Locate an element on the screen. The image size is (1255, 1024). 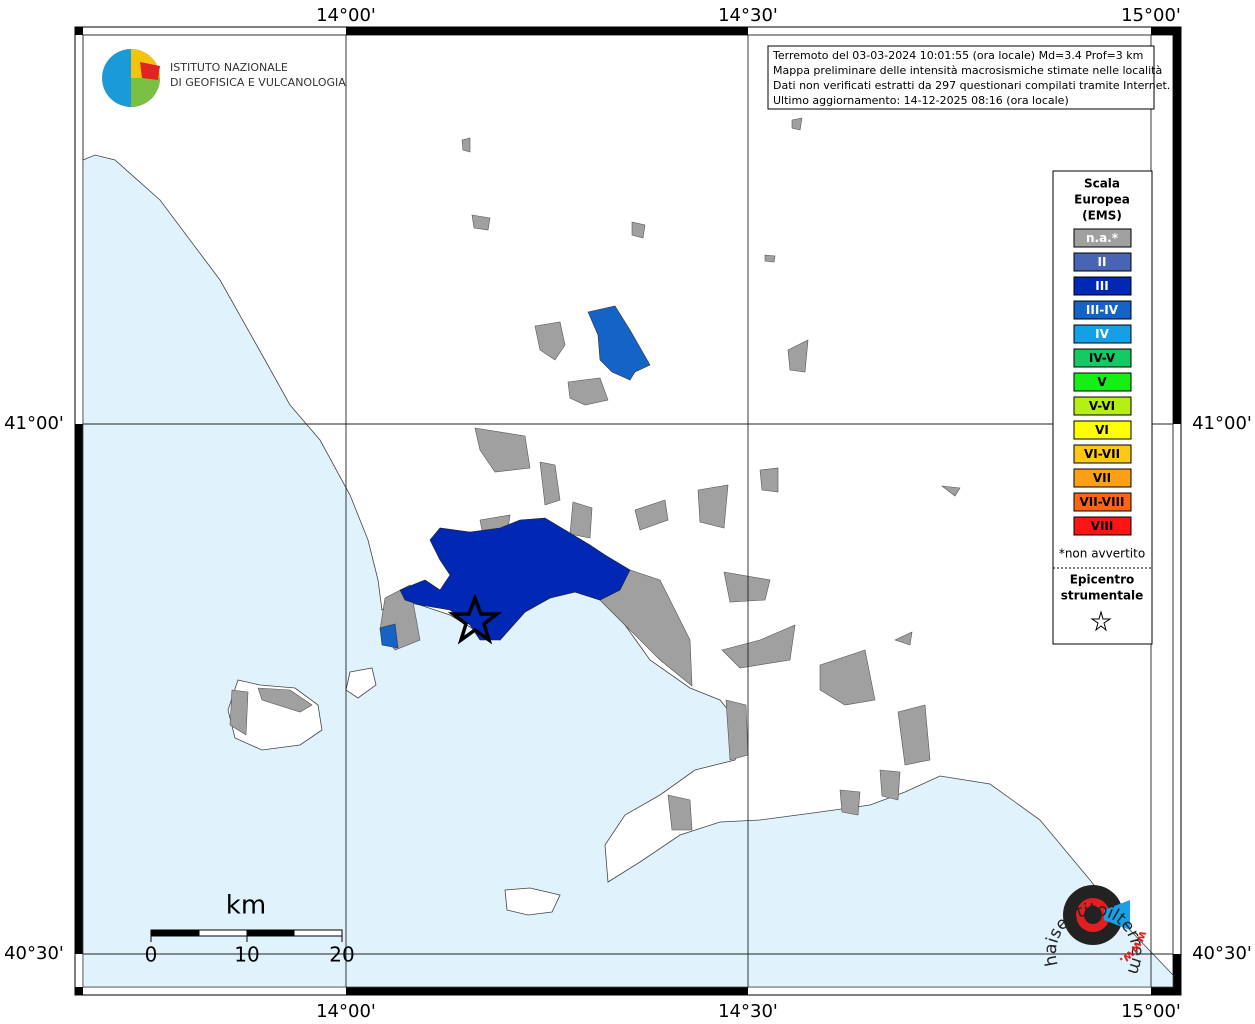
legend-label: IV is located at coordinates (1102, 334).